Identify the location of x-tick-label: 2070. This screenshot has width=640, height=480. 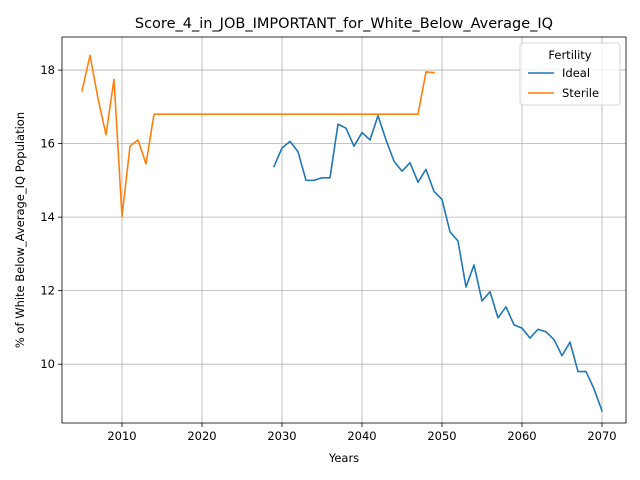
(601, 436).